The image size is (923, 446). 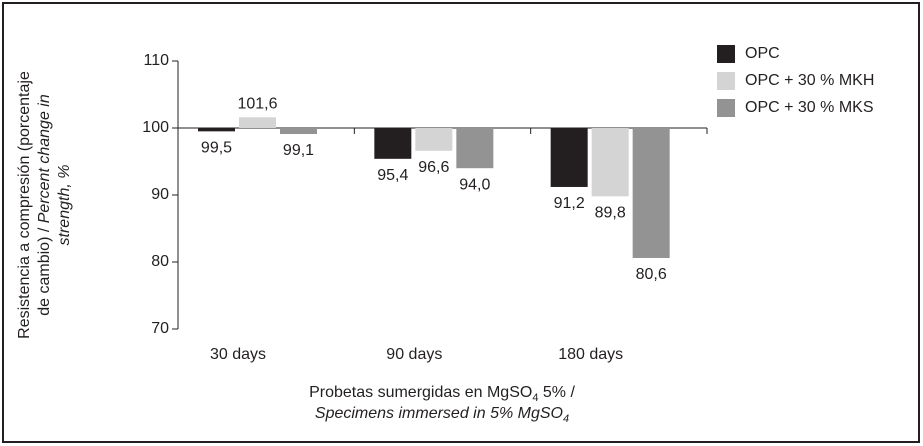 I want to click on value-label: 91,2, so click(x=569, y=203).